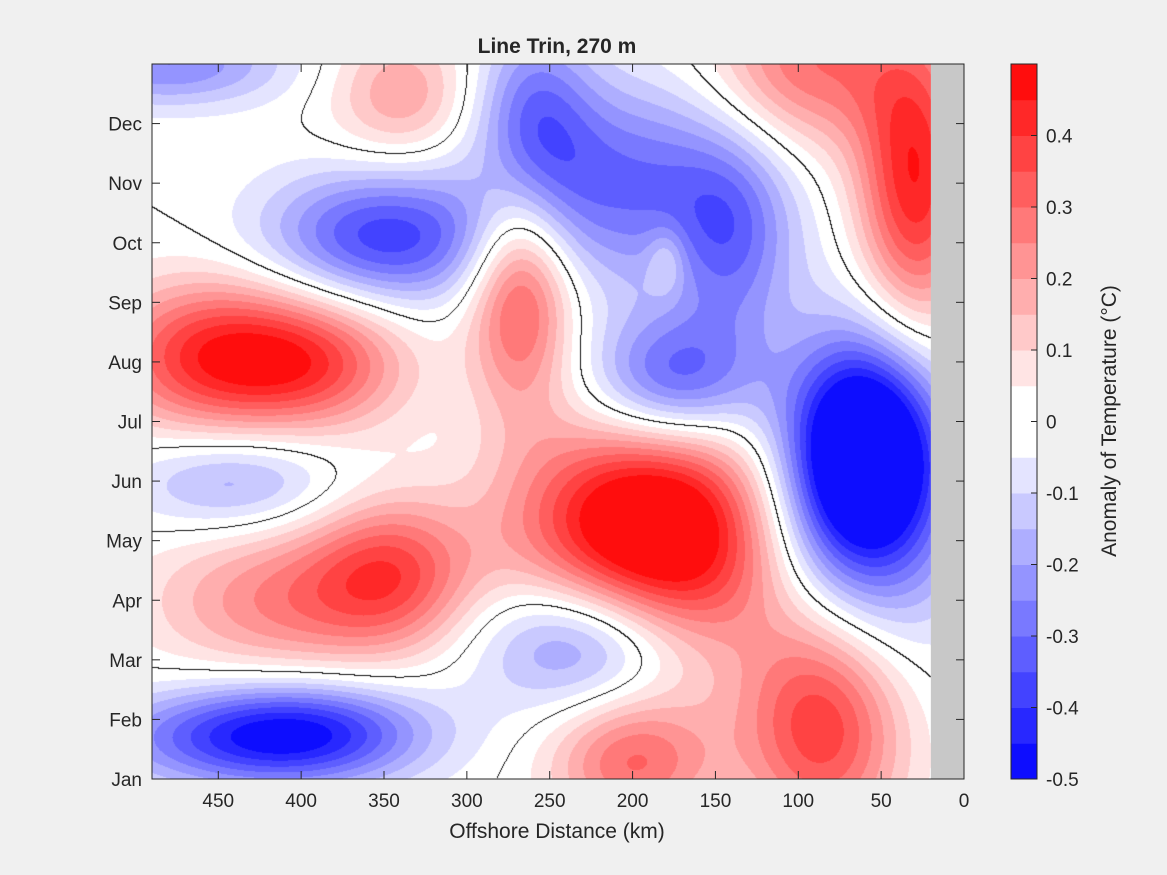 The width and height of the screenshot is (1167, 875). I want to click on y-tick-label: May, so click(124, 542).